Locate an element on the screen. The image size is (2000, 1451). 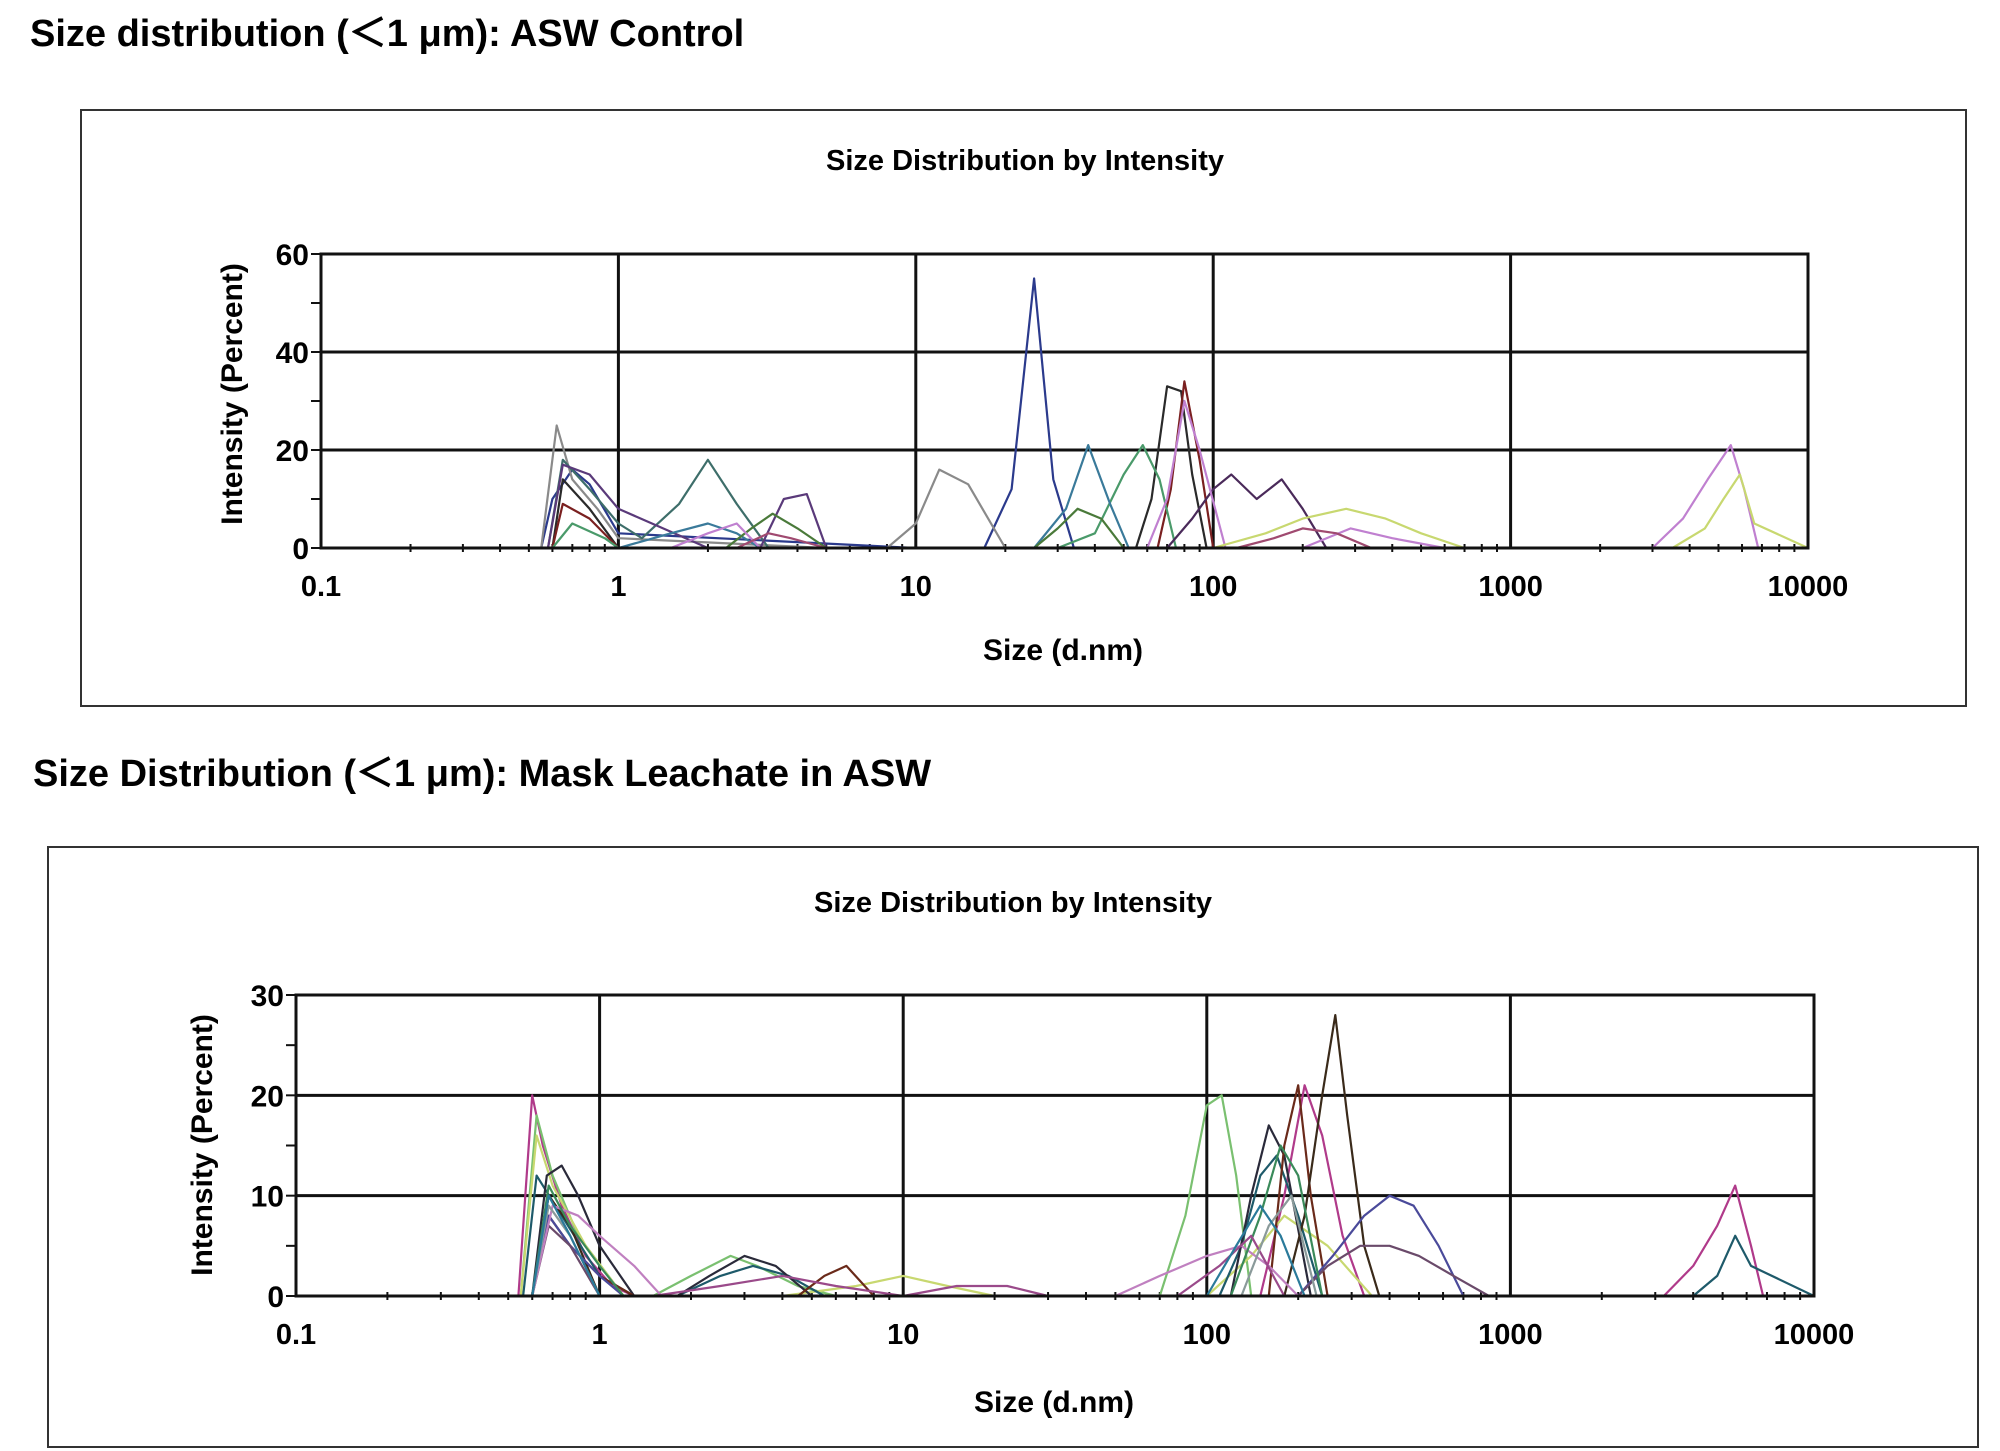
y-tick-label: 30 is located at coordinates (267, 996).